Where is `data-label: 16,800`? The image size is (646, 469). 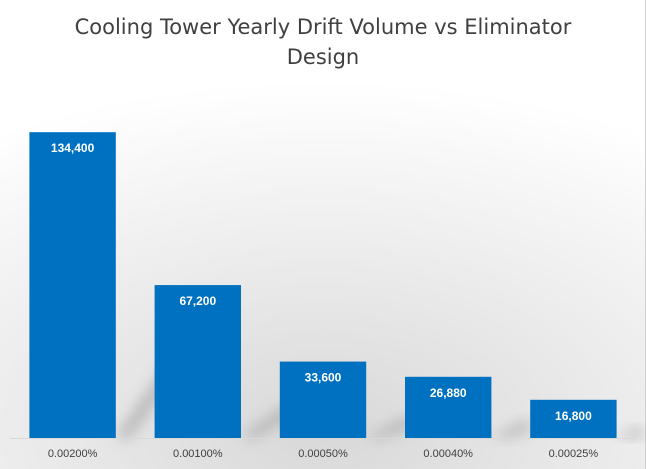
data-label: 16,800 is located at coordinates (573, 416).